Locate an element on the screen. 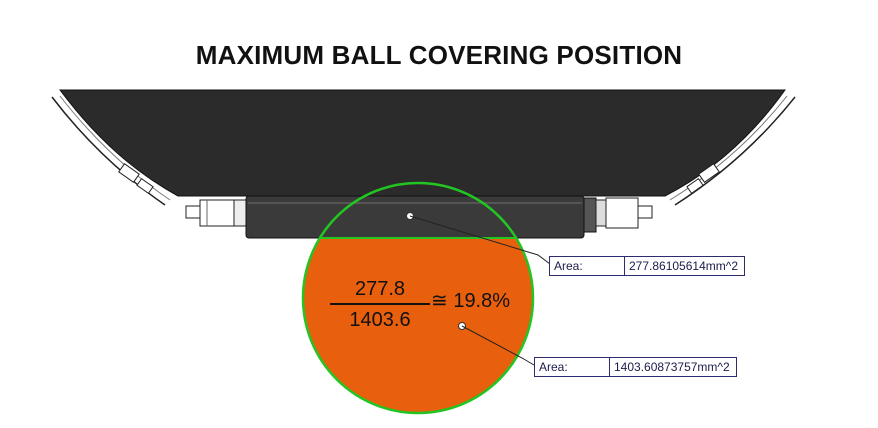  fraction-bar is located at coordinates (380, 304).